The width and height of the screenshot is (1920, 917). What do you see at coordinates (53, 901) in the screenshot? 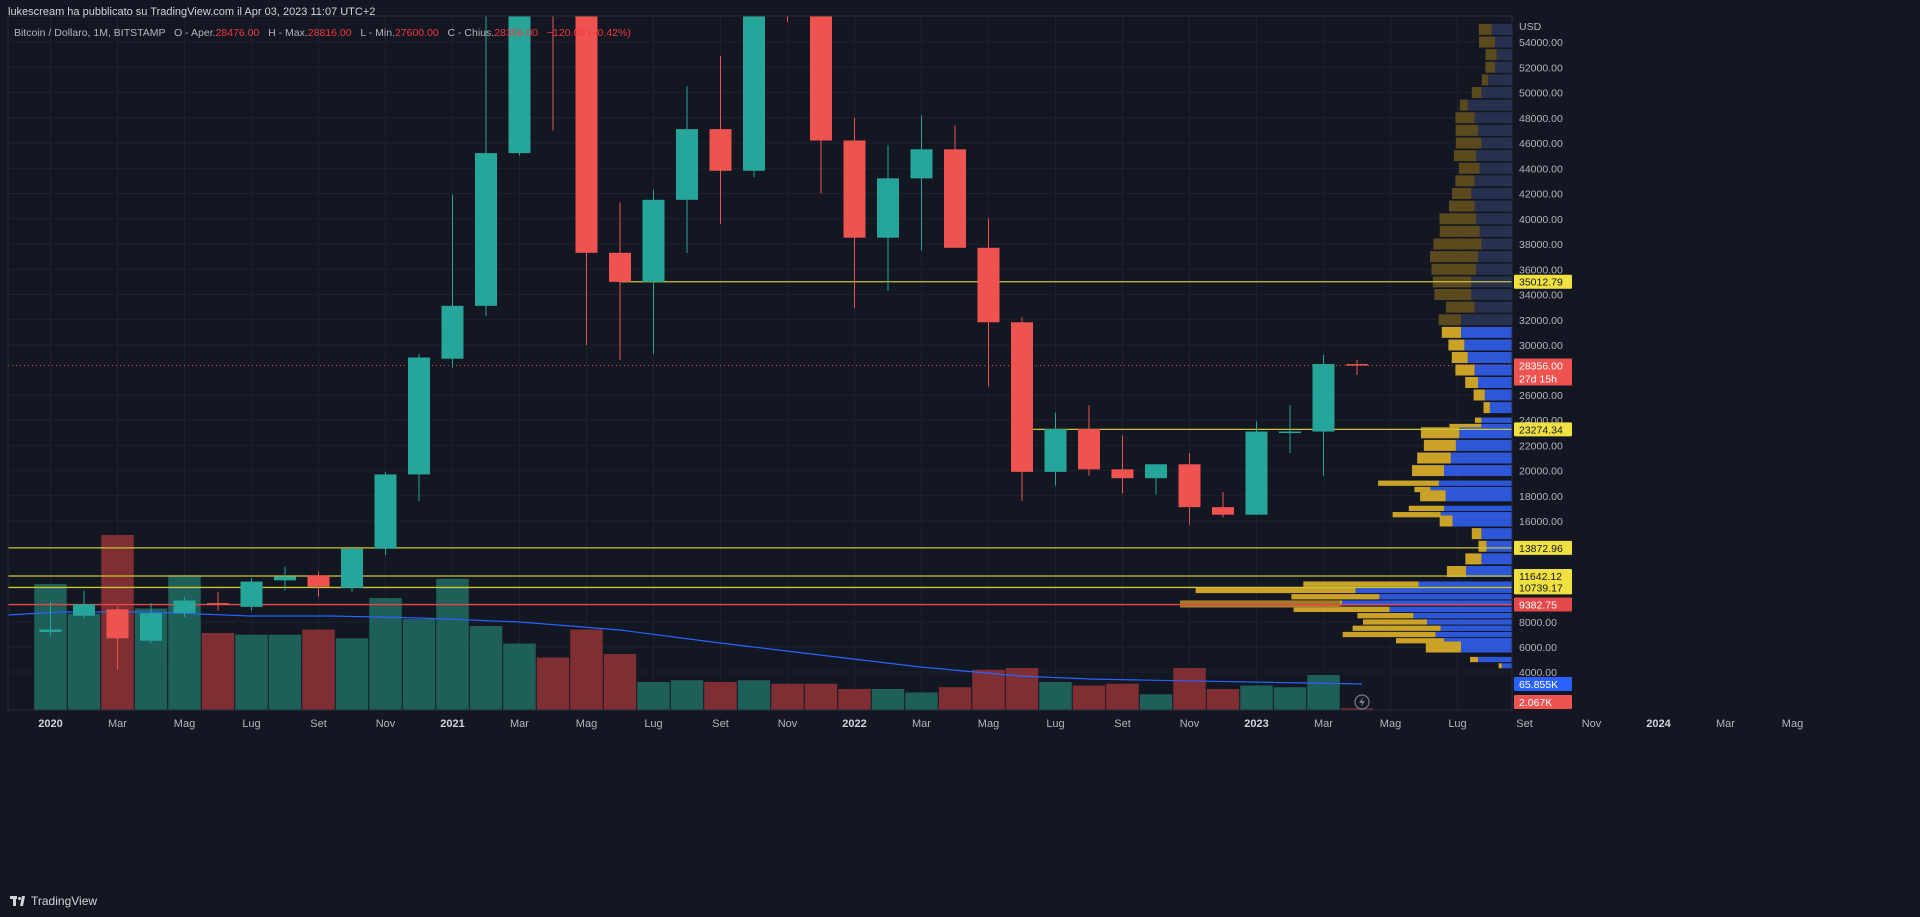
I see `tradingview-brand: TradingView` at bounding box center [53, 901].